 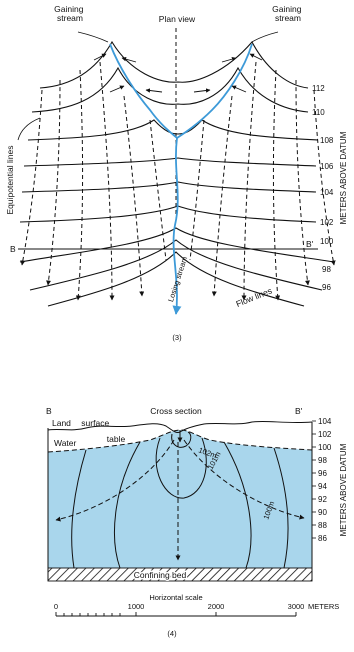 I want to click on losing-stream, so click(x=177, y=226).